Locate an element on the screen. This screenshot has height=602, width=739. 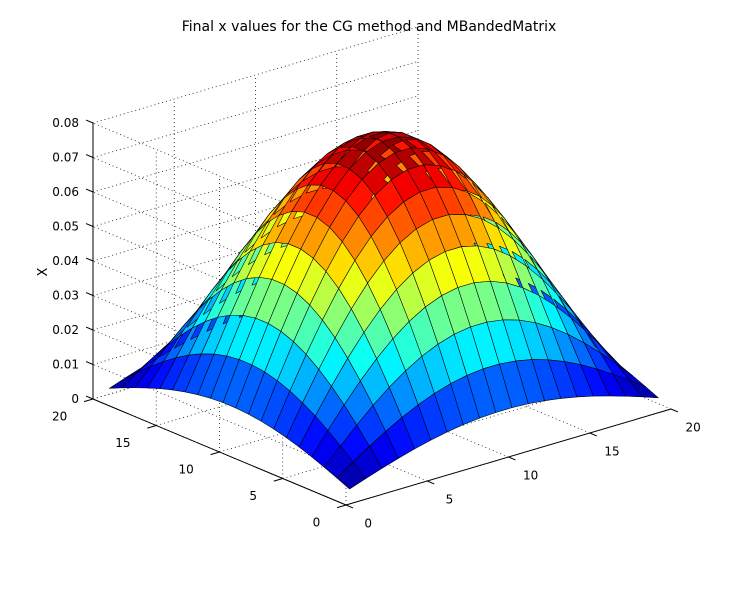
z-tick-label: 0.08 is located at coordinates (65, 123).